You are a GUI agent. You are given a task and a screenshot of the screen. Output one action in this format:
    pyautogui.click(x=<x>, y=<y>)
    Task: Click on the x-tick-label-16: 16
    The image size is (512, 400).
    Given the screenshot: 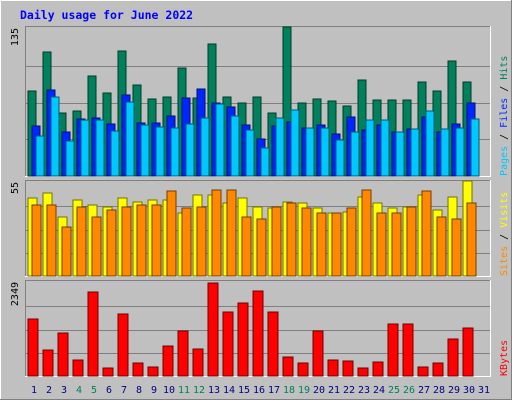 What is the action you would take?
    pyautogui.click(x=259, y=390)
    